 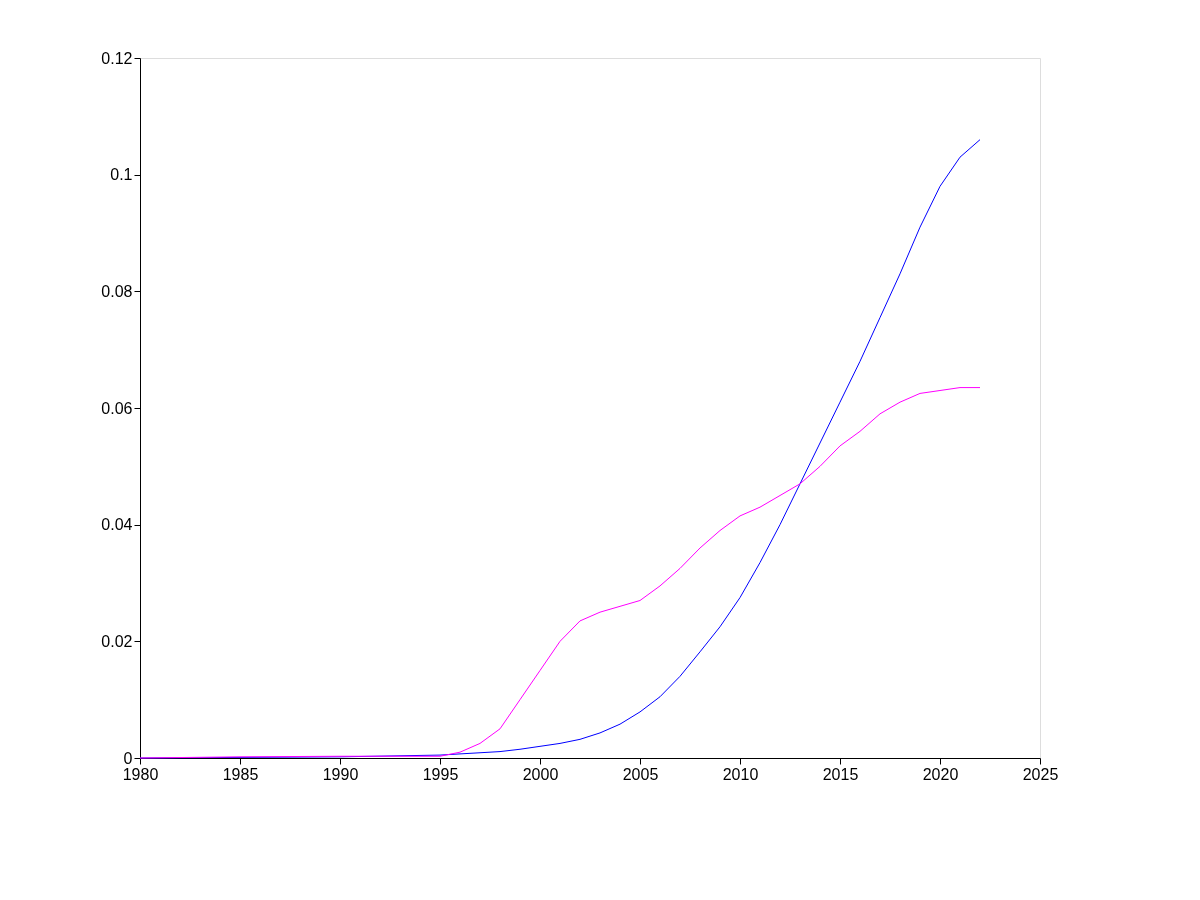 What do you see at coordinates (840, 774) in the screenshot?
I see `x-tick-label: 2015` at bounding box center [840, 774].